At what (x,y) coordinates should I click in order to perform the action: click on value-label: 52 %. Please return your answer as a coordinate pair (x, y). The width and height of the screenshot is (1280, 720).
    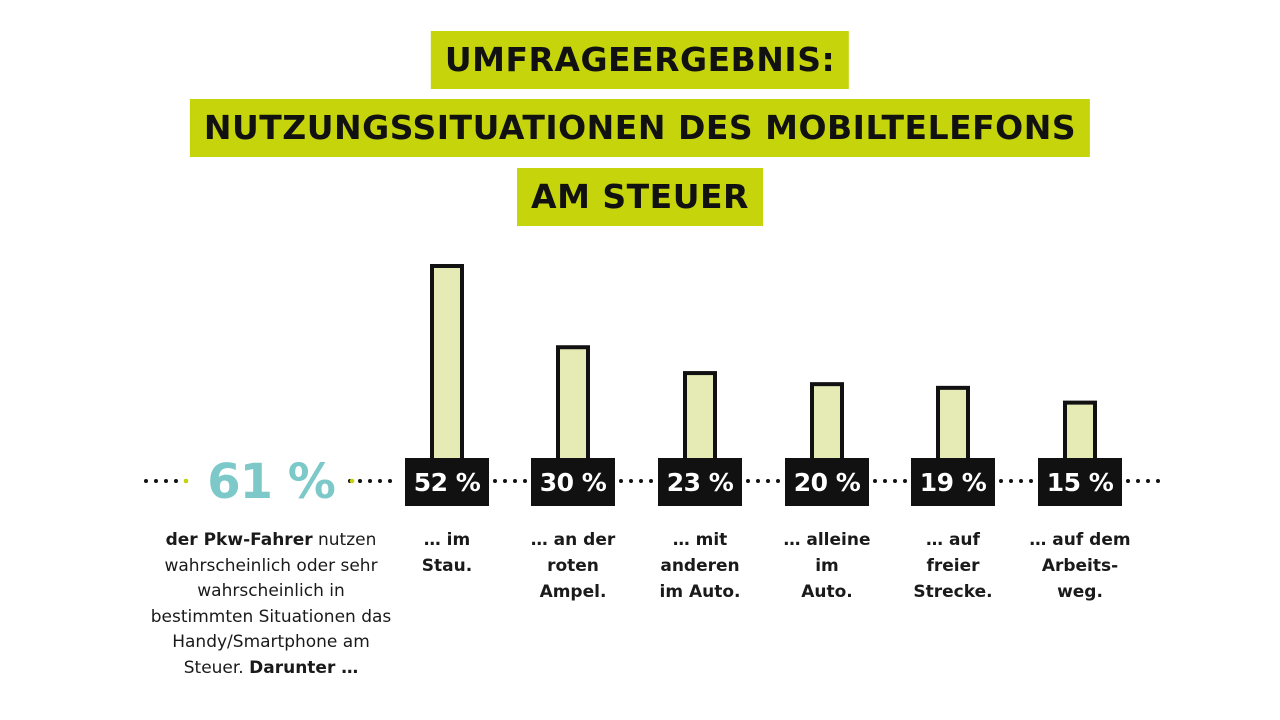
    Looking at the image, I should click on (447, 482).